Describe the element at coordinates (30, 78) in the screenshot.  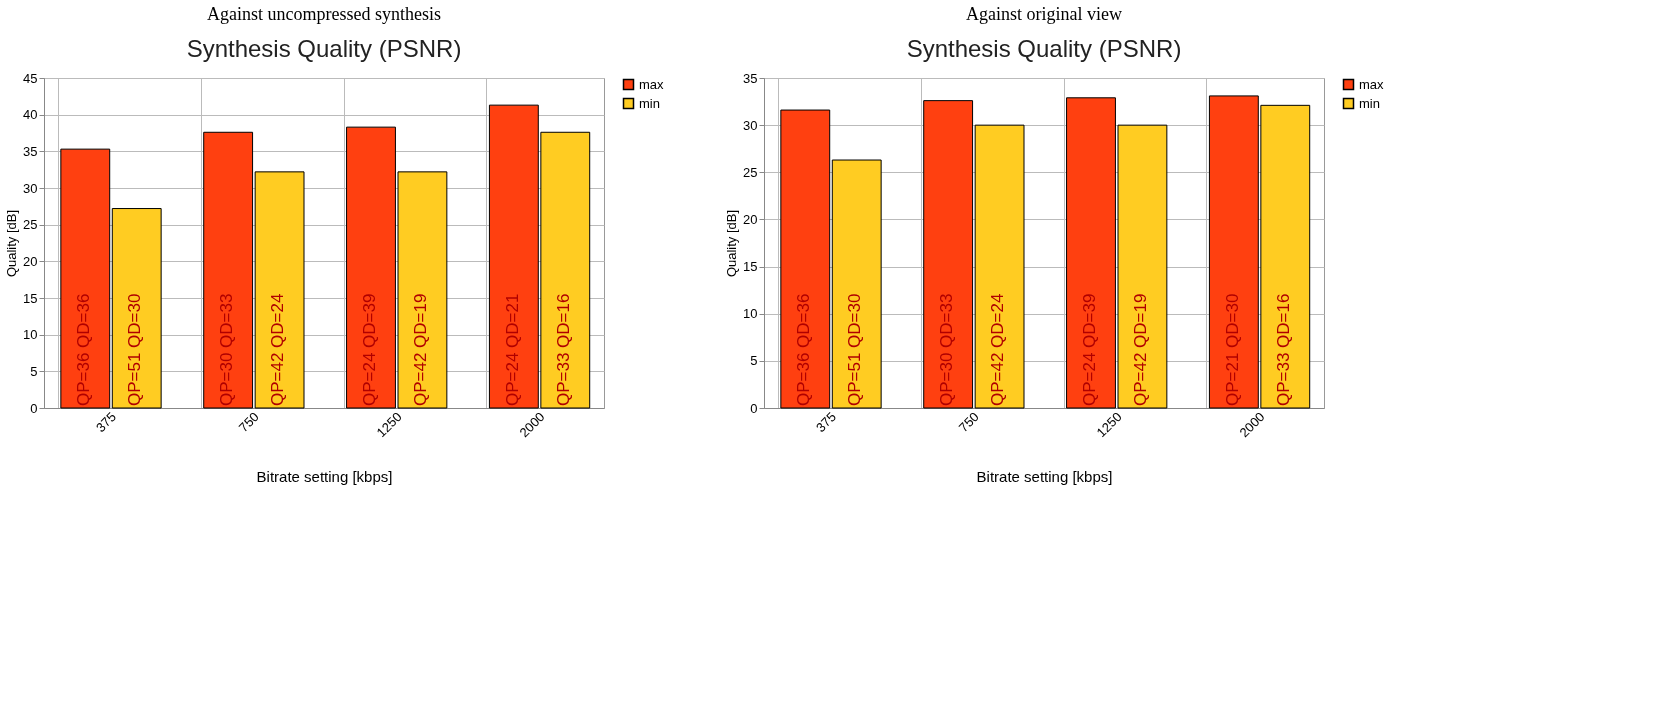
I see `y-tick-label: 45` at that location.